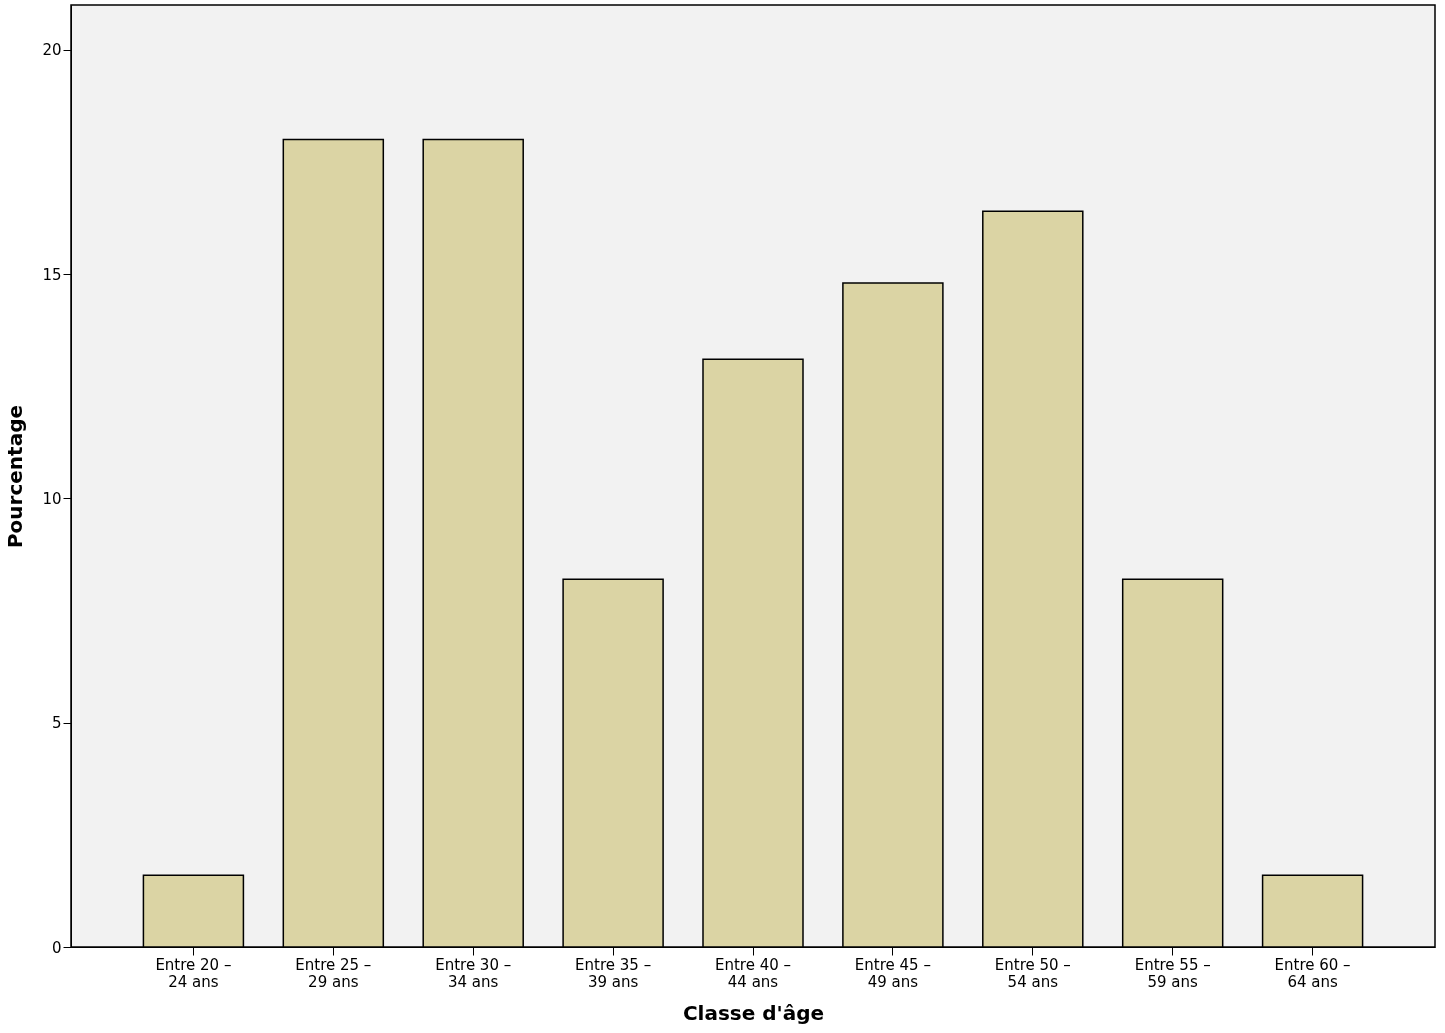 The width and height of the screenshot is (1445, 1033). What do you see at coordinates (1032, 973) in the screenshot?
I see `x-tick-label: Entre 50 – 54 ans` at bounding box center [1032, 973].